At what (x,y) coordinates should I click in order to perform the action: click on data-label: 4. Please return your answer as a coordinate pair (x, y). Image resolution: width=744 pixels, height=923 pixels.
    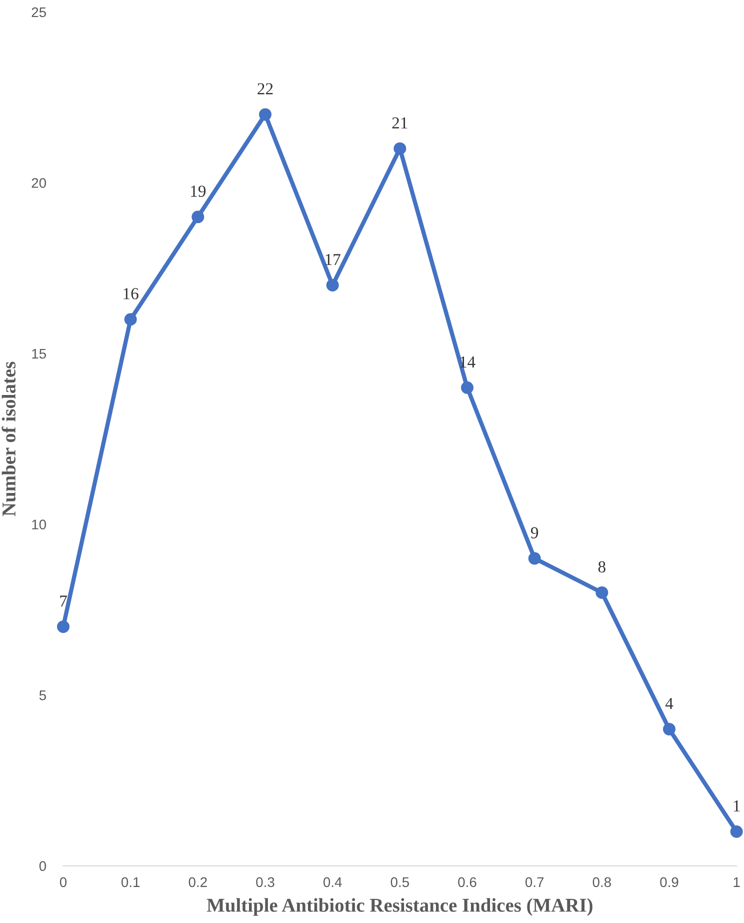
    Looking at the image, I should click on (669, 703).